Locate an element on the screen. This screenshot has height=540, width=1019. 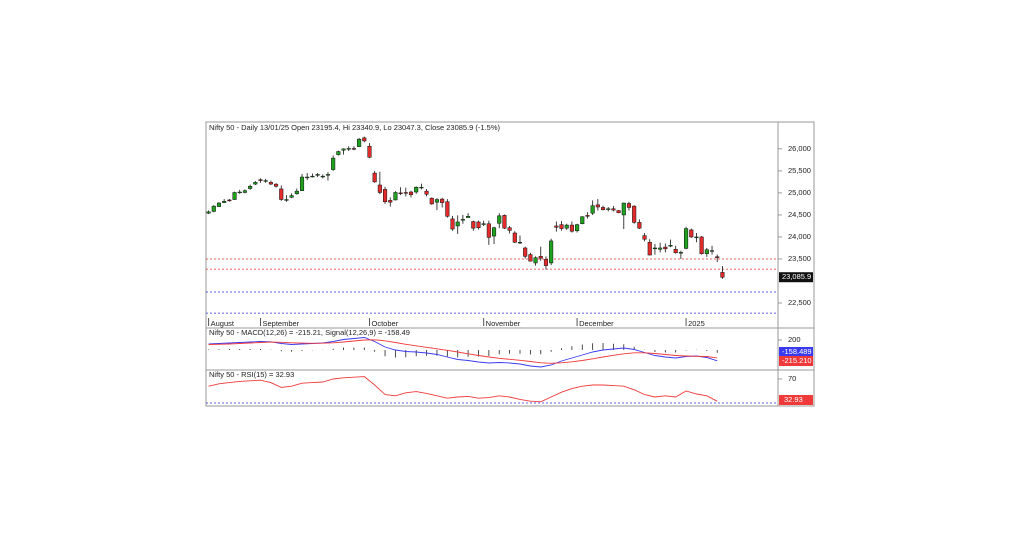
y-tick-label: 23,500 is located at coordinates (799, 258).